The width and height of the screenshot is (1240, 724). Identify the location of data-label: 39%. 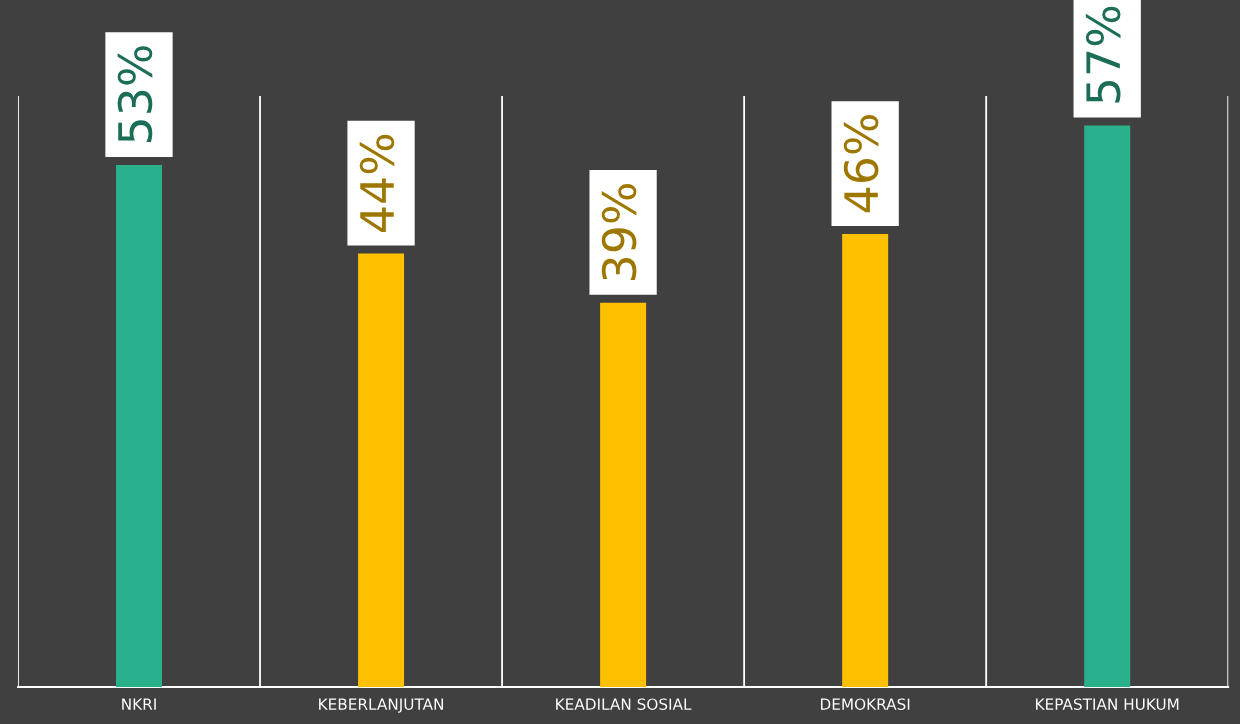
(619, 232).